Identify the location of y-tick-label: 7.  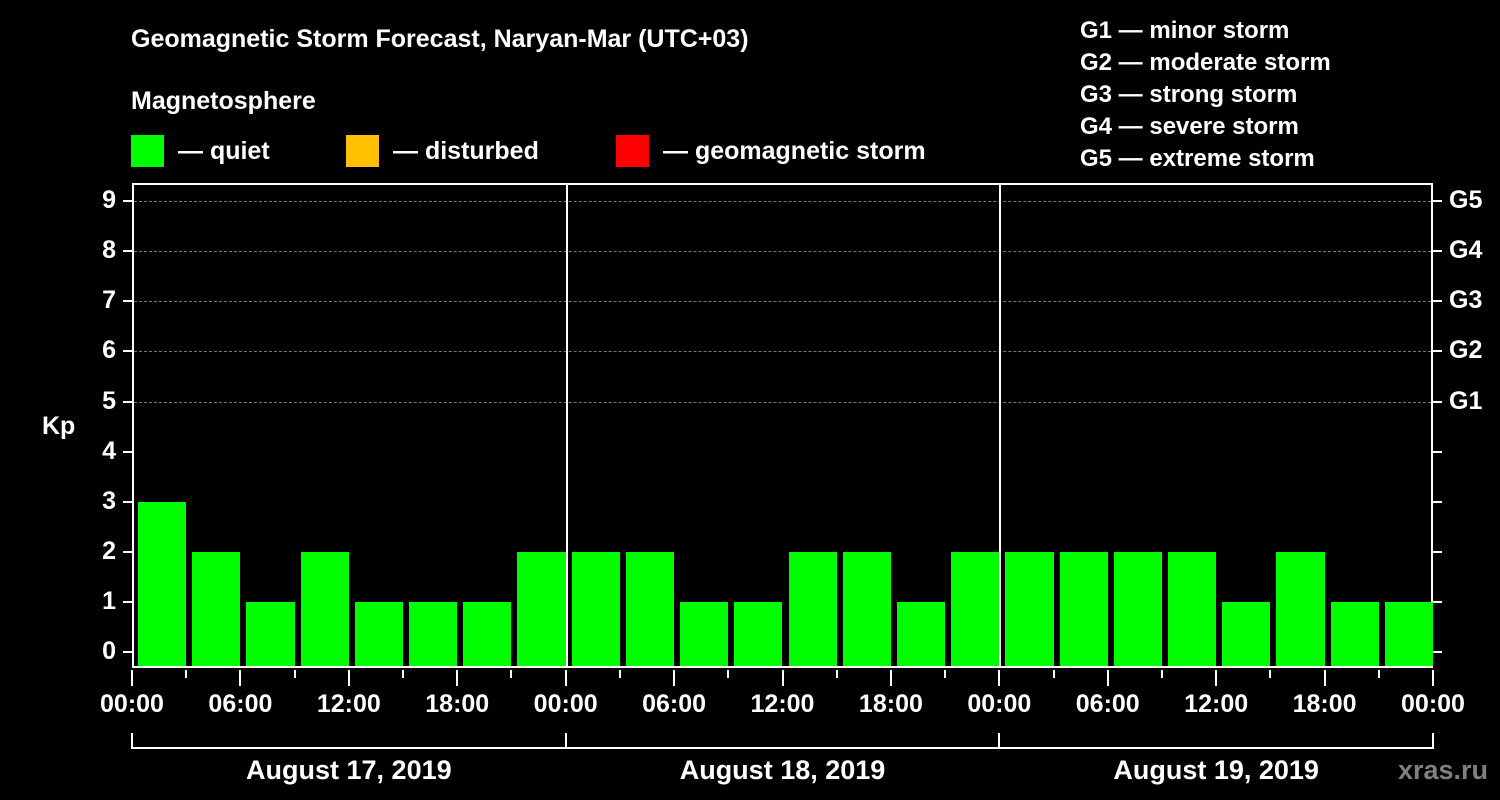
(109, 300).